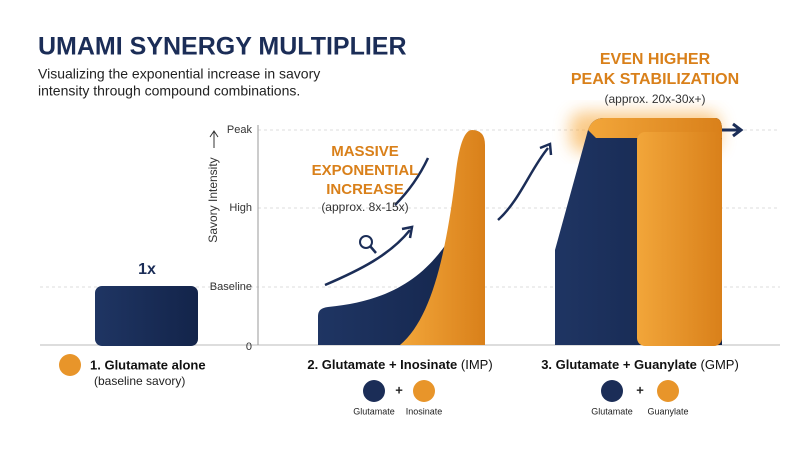 The height and width of the screenshot is (452, 800). Describe the element at coordinates (679, 239) in the screenshot. I see `plateau` at that location.